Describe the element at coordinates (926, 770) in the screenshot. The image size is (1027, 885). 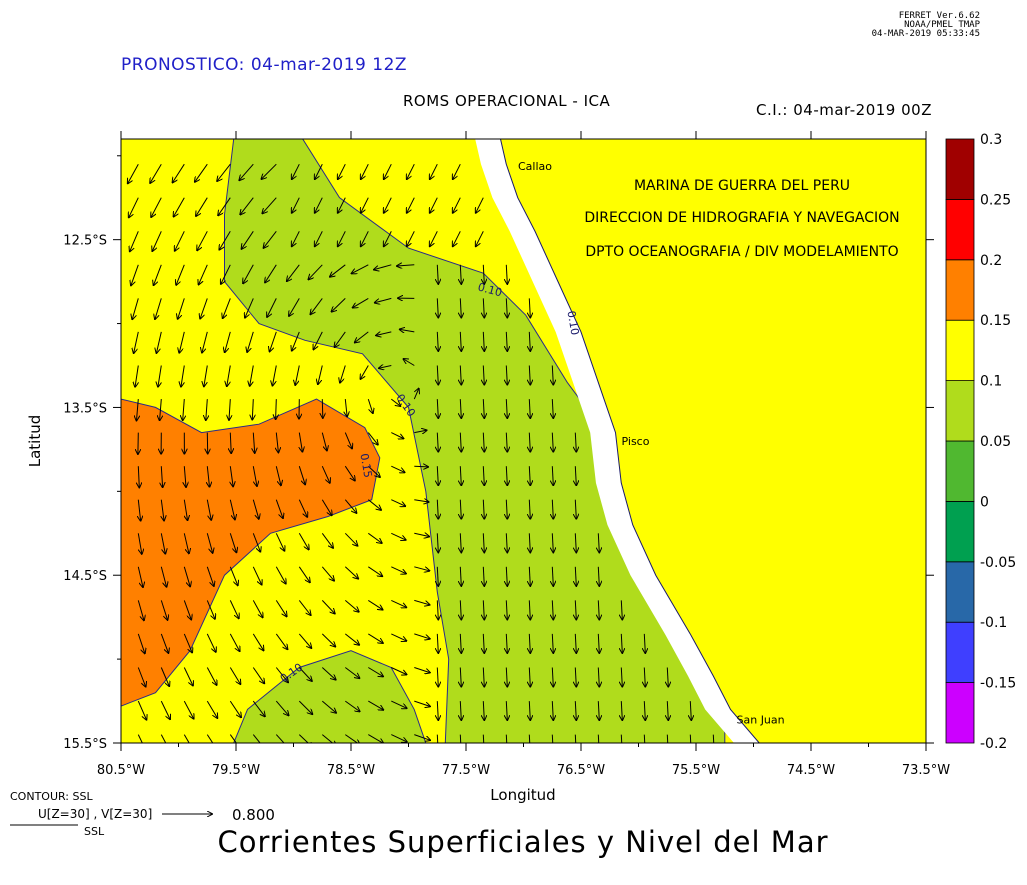
I see `x-tick-label-7: 73.5°W` at that location.